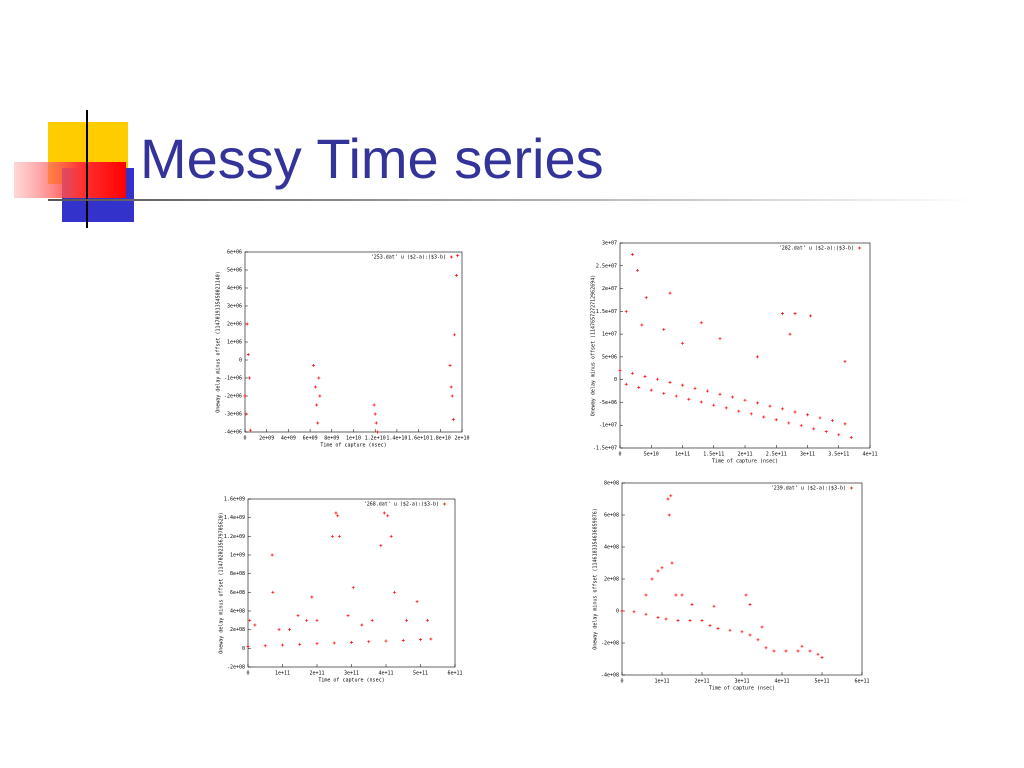 This screenshot has width=1024, height=768. Describe the element at coordinates (776, 455) in the screenshot. I see `x-tick-label: 2.5e+11` at that location.